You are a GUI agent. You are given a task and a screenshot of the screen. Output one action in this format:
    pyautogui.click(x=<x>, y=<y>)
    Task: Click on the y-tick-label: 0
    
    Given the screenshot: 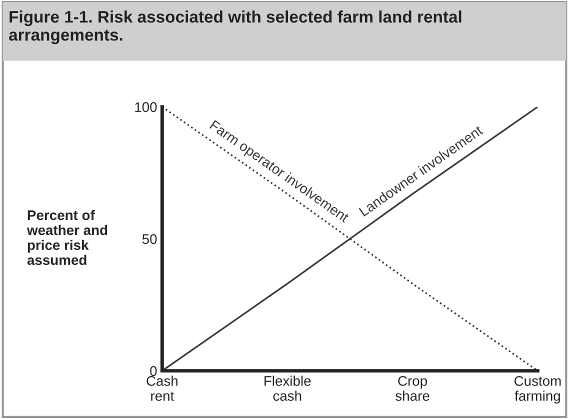 What is the action you would take?
    pyautogui.click(x=153, y=371)
    